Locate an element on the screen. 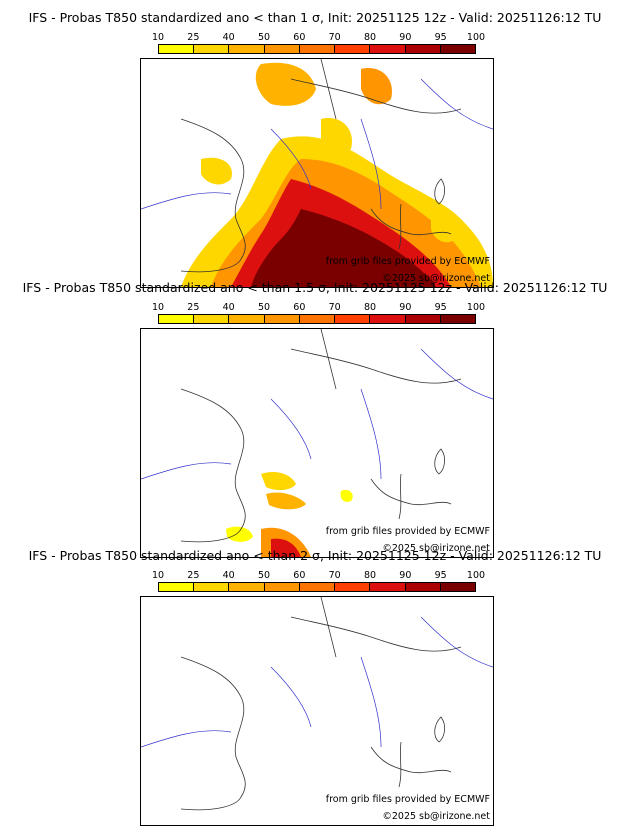 This screenshot has height=828, width=630. map-layer is located at coordinates (317, 704).